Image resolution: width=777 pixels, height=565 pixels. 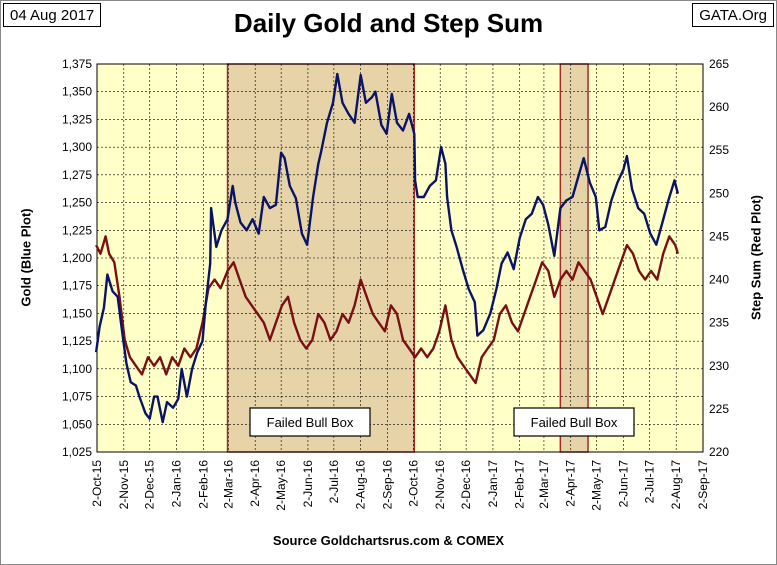 What do you see at coordinates (228, 484) in the screenshot?
I see `x-tick-label: 2-Mar-16` at bounding box center [228, 484].